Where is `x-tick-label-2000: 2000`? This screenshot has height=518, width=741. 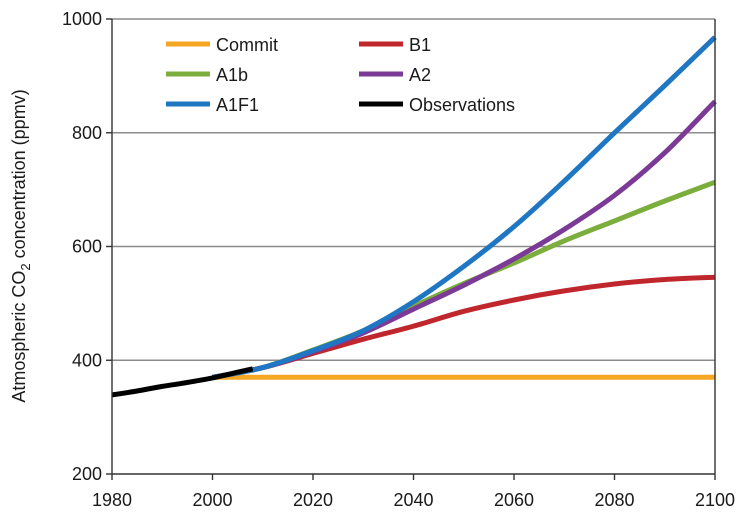
x-tick-label-2000: 2000 is located at coordinates (212, 500).